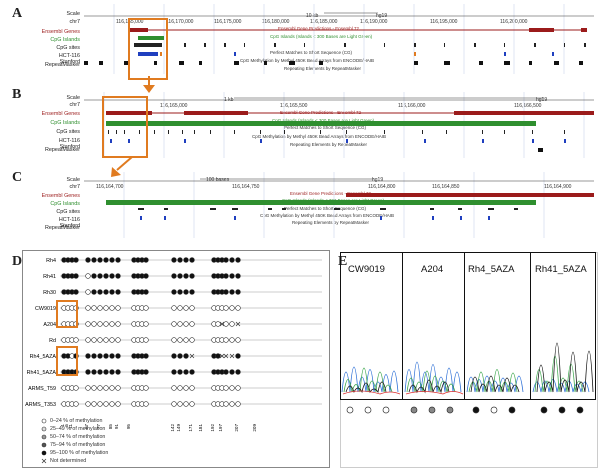  I want to click on assembly-c: hg19, so click(378, 180).